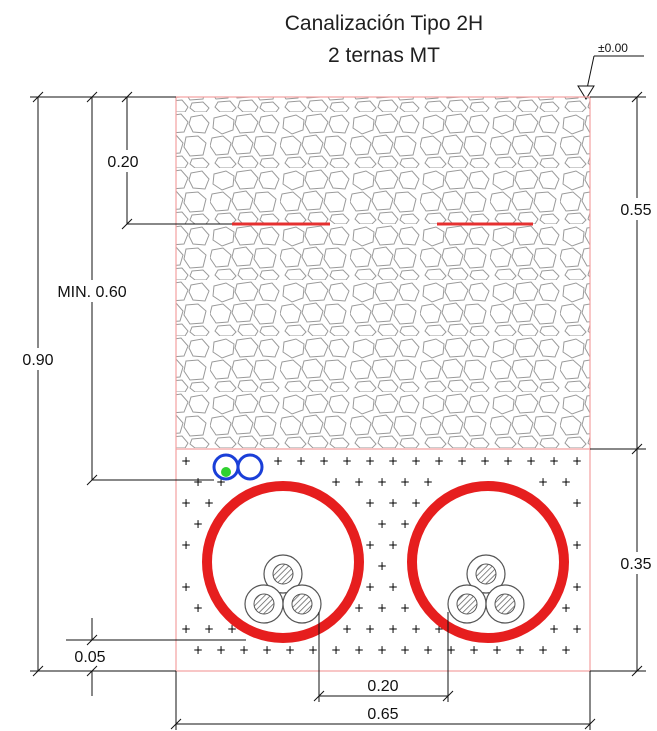 The height and width of the screenshot is (731, 657). Describe the element at coordinates (283, 589) in the screenshot. I see `cable-trefoil-left` at that location.